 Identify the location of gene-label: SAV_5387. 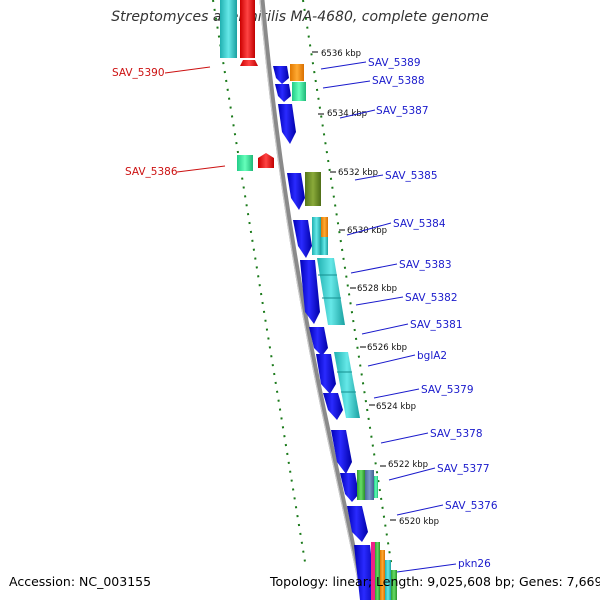
(402, 111).